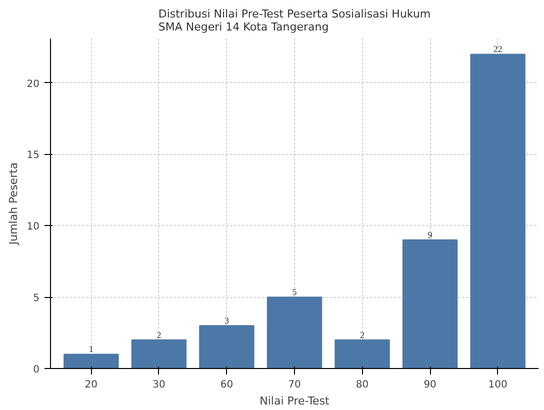 The height and width of the screenshot is (410, 544). Describe the element at coordinates (33, 227) in the screenshot. I see `y-tick-label: 10` at that location.